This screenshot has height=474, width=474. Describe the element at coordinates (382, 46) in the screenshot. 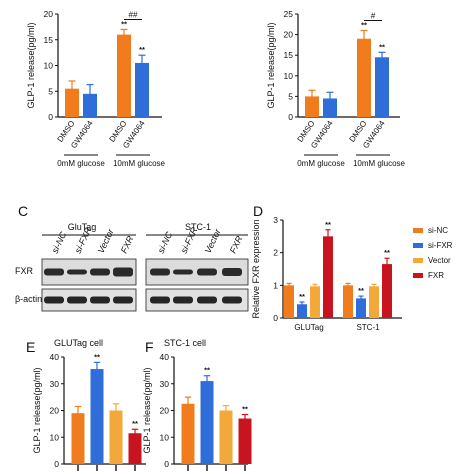

I see `b-sig-label-3: **` at that location.